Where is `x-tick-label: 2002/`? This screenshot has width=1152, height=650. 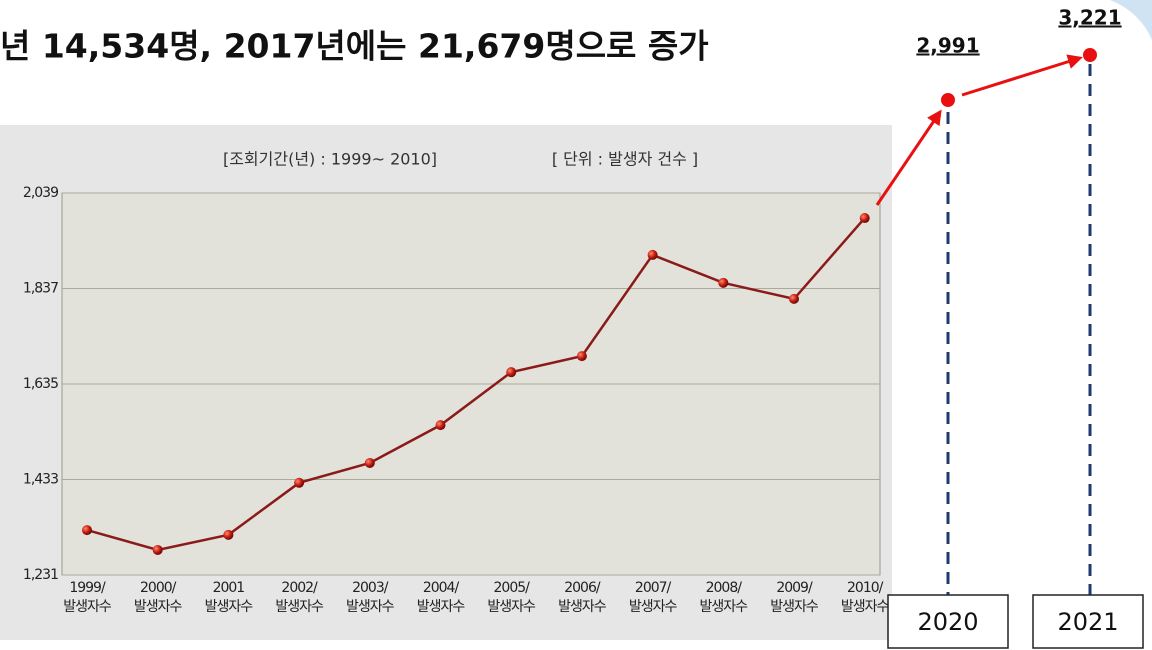
x-tick-label: 2002/ is located at coordinates (299, 588).